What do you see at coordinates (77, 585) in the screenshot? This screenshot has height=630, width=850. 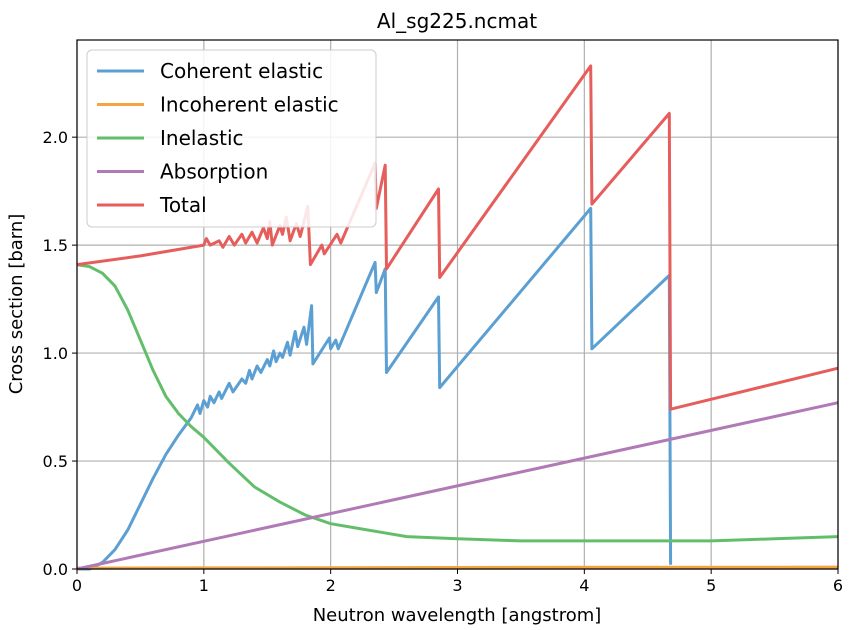 I see `x-tick-label: 0` at bounding box center [77, 585].